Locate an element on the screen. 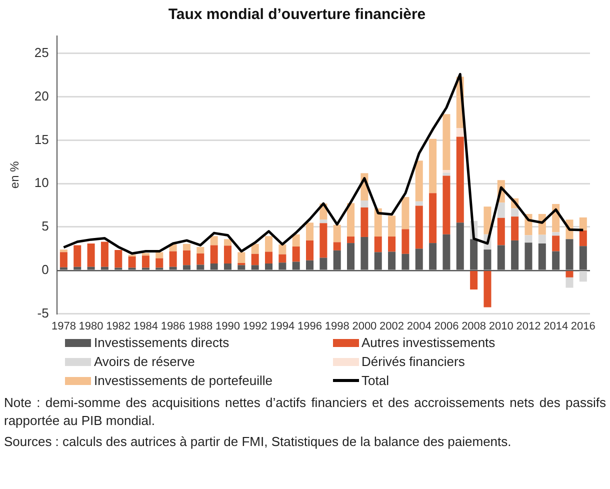  x-tick-label: 2008 is located at coordinates (474, 326).